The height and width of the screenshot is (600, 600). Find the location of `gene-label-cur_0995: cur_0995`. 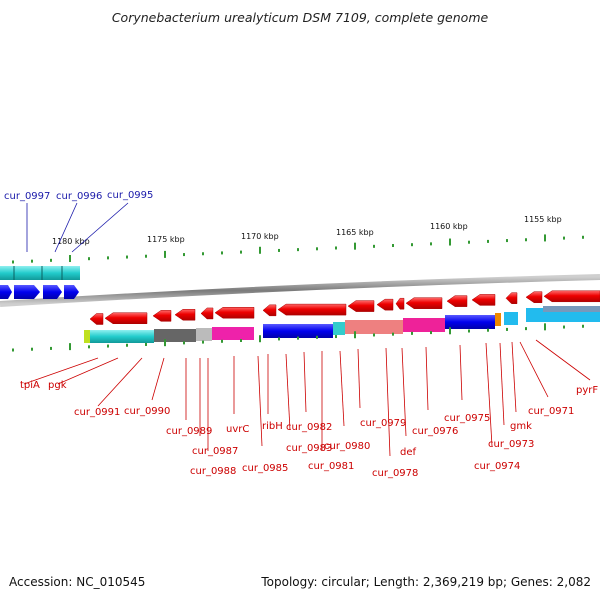

gene-label-cur_0995: cur_0995 is located at coordinates (130, 195).